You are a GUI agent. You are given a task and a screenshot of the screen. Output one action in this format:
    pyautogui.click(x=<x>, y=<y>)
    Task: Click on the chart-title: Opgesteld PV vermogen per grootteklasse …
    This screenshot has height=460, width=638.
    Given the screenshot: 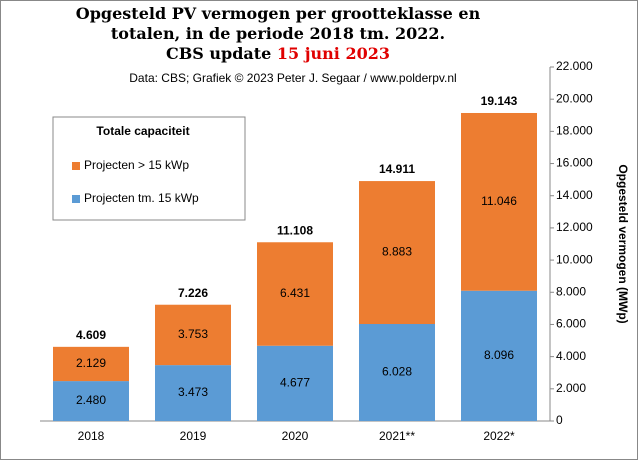 What is the action you would take?
    pyautogui.click(x=278, y=13)
    